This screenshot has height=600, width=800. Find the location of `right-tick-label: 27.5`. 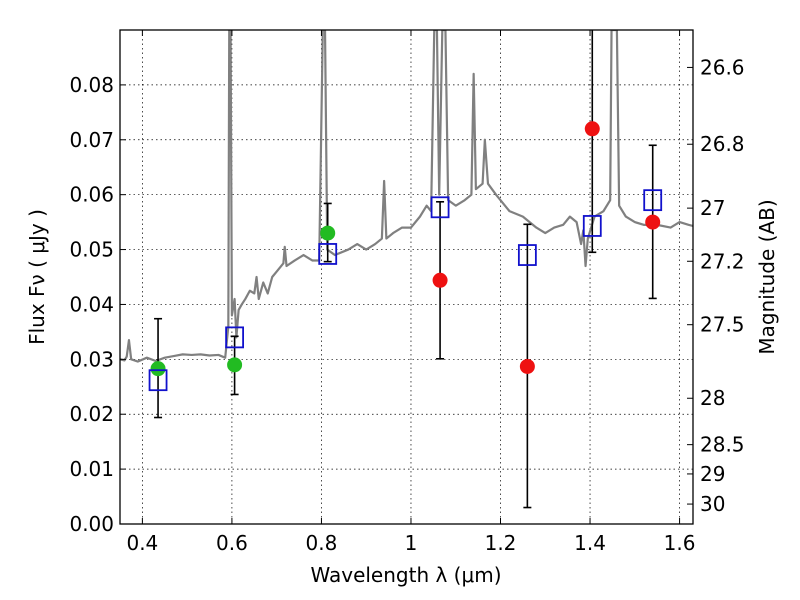

right-tick-label: 27.5 is located at coordinates (722, 325).